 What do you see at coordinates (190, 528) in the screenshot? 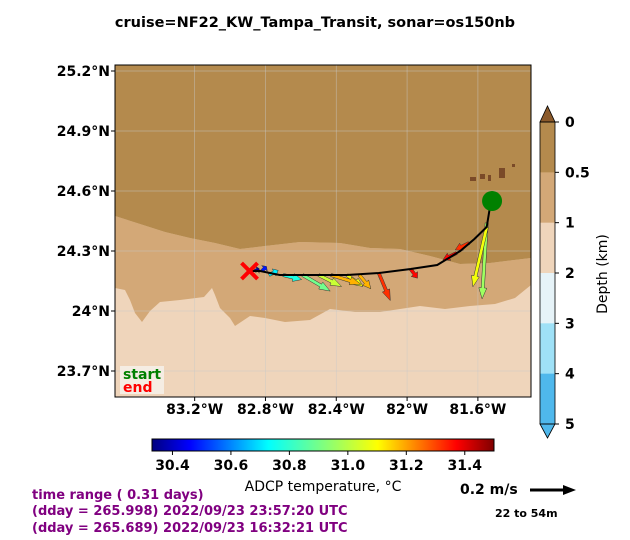
I see `time-start-text: (dday = 265.689) 2022/09/23 16:32:21 UTC` at bounding box center [190, 528].